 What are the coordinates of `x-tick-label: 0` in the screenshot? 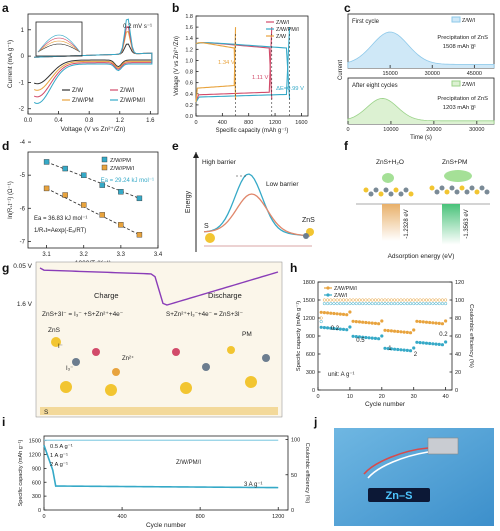 It's located at (317, 397).